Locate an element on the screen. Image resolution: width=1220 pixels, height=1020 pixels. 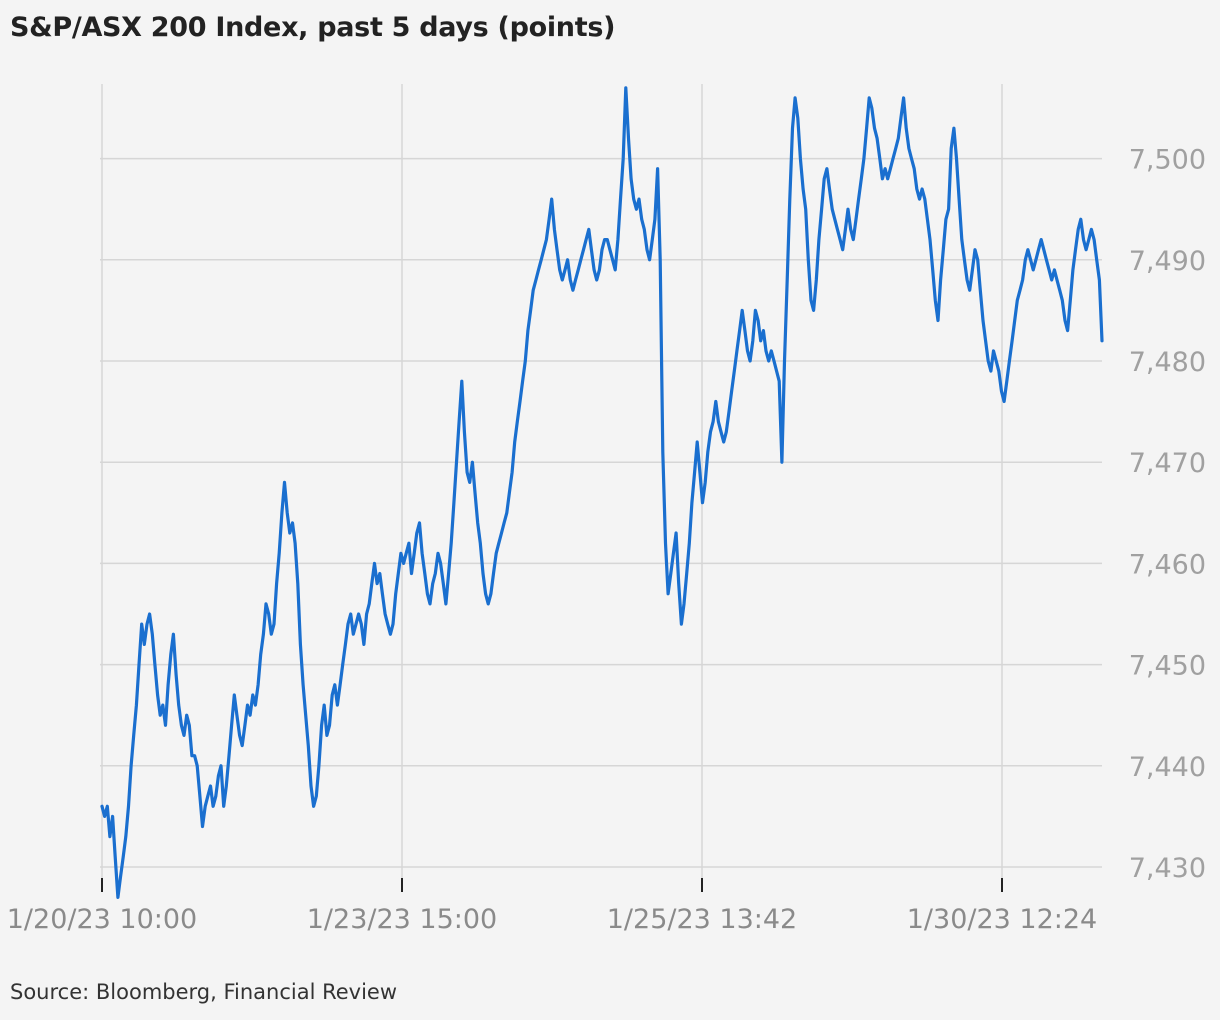
x-tick-label: 1/30/23 12:24 is located at coordinates (1002, 919).